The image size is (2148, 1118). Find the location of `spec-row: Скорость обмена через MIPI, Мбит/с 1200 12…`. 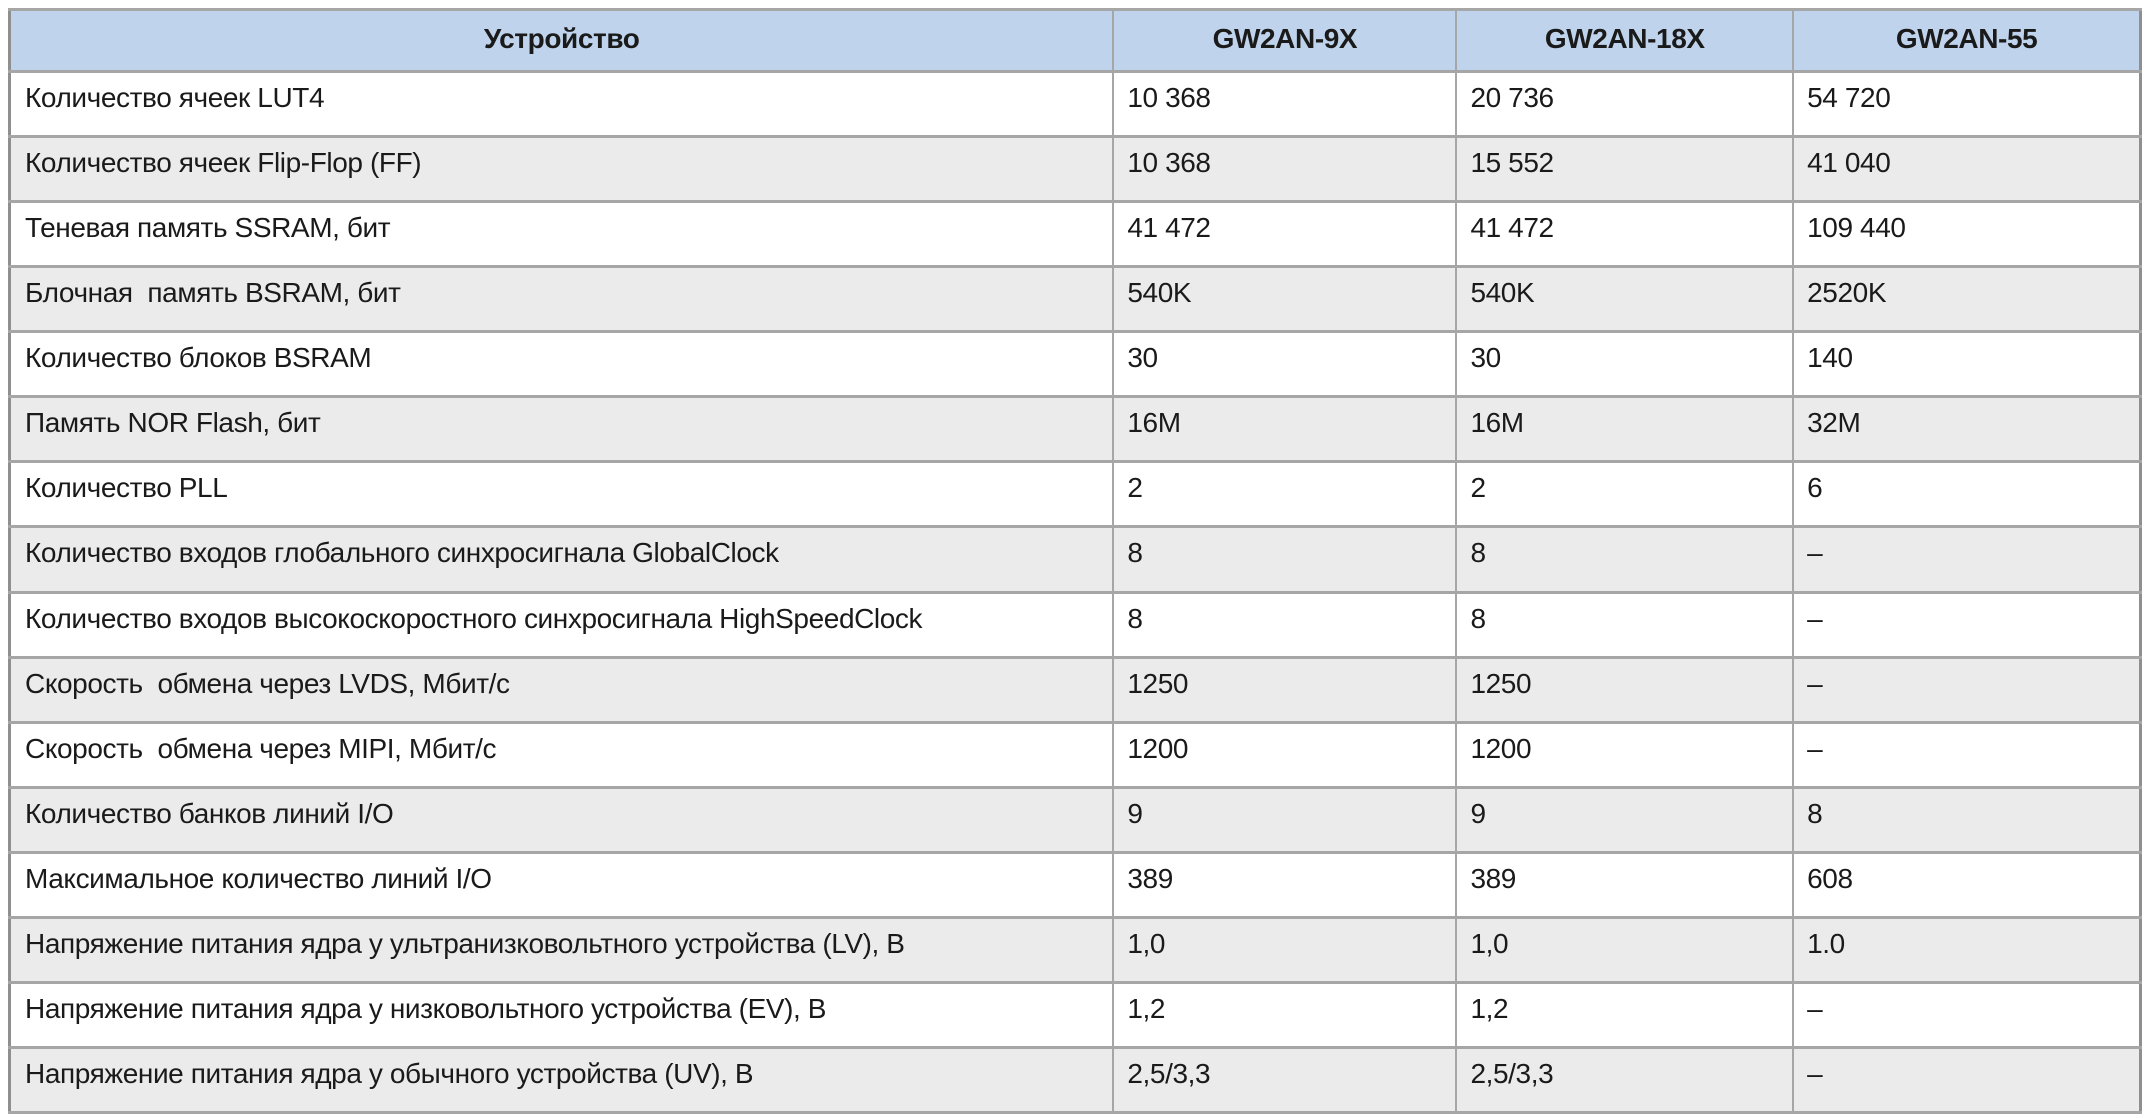

spec-row: Скорость обмена через MIPI, Мбит/с 1200 12… is located at coordinates (1075, 754).